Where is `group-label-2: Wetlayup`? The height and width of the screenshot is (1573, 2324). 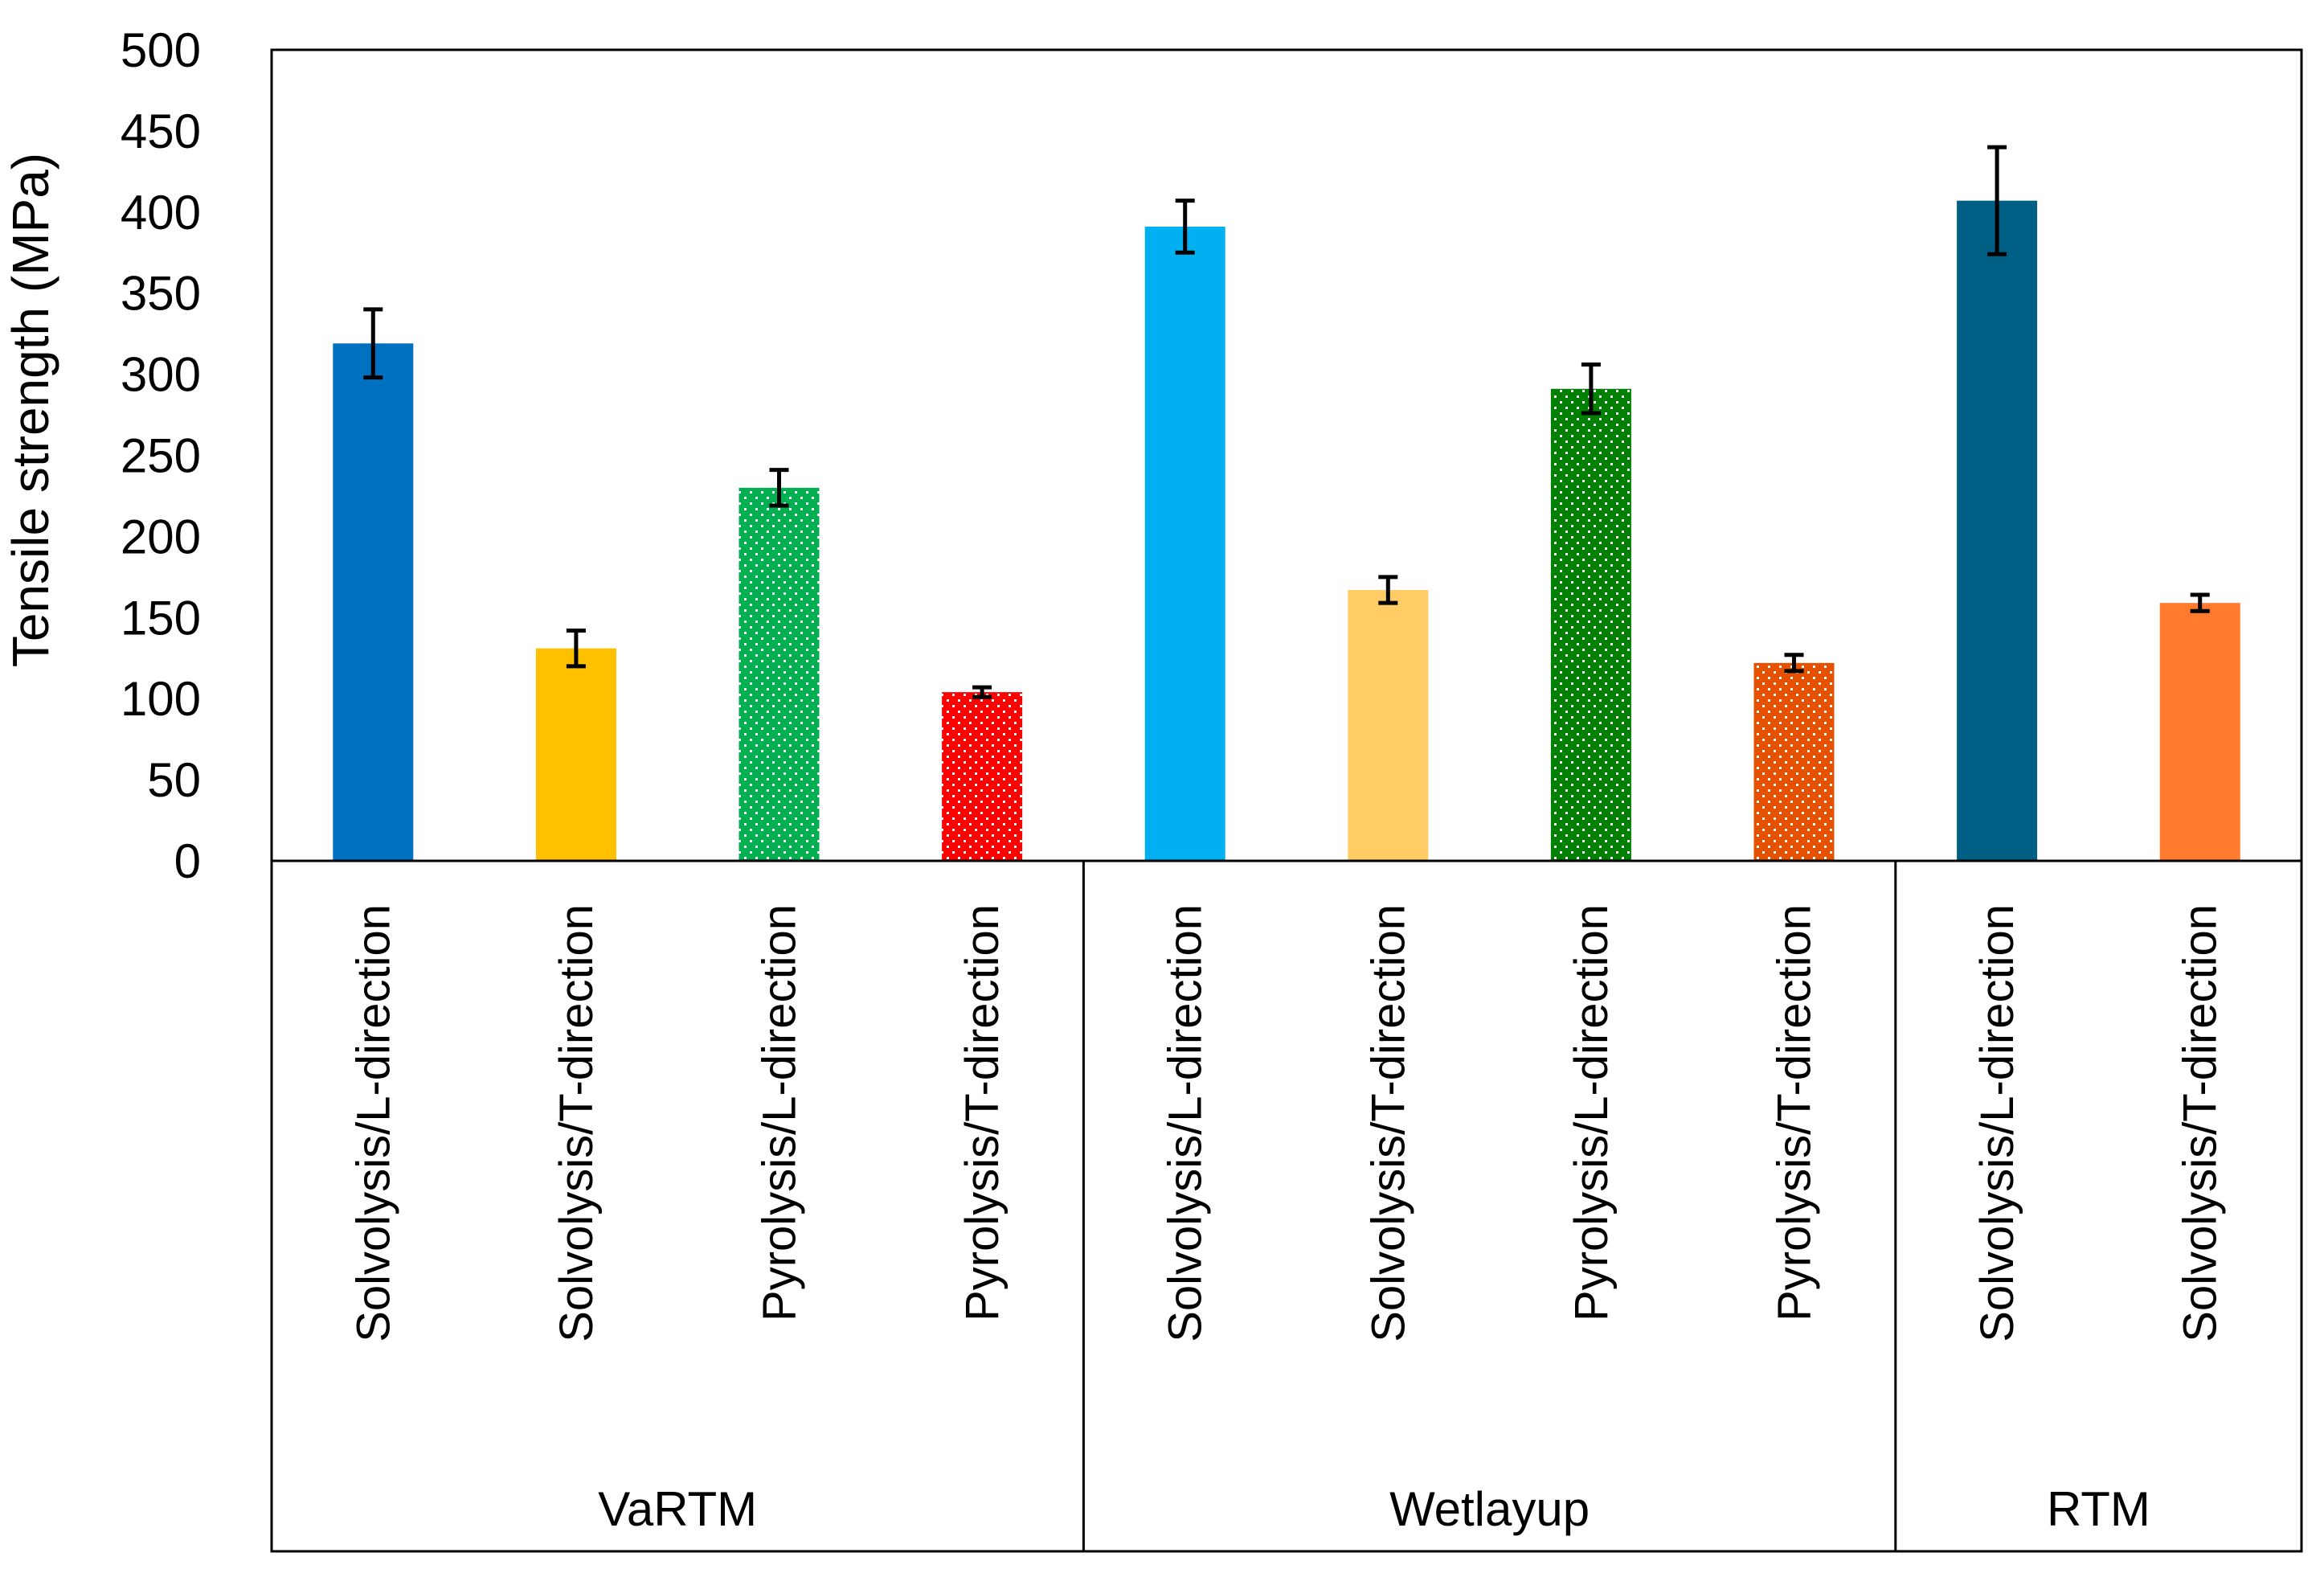
group-label-2: Wetlayup is located at coordinates (1490, 1509).